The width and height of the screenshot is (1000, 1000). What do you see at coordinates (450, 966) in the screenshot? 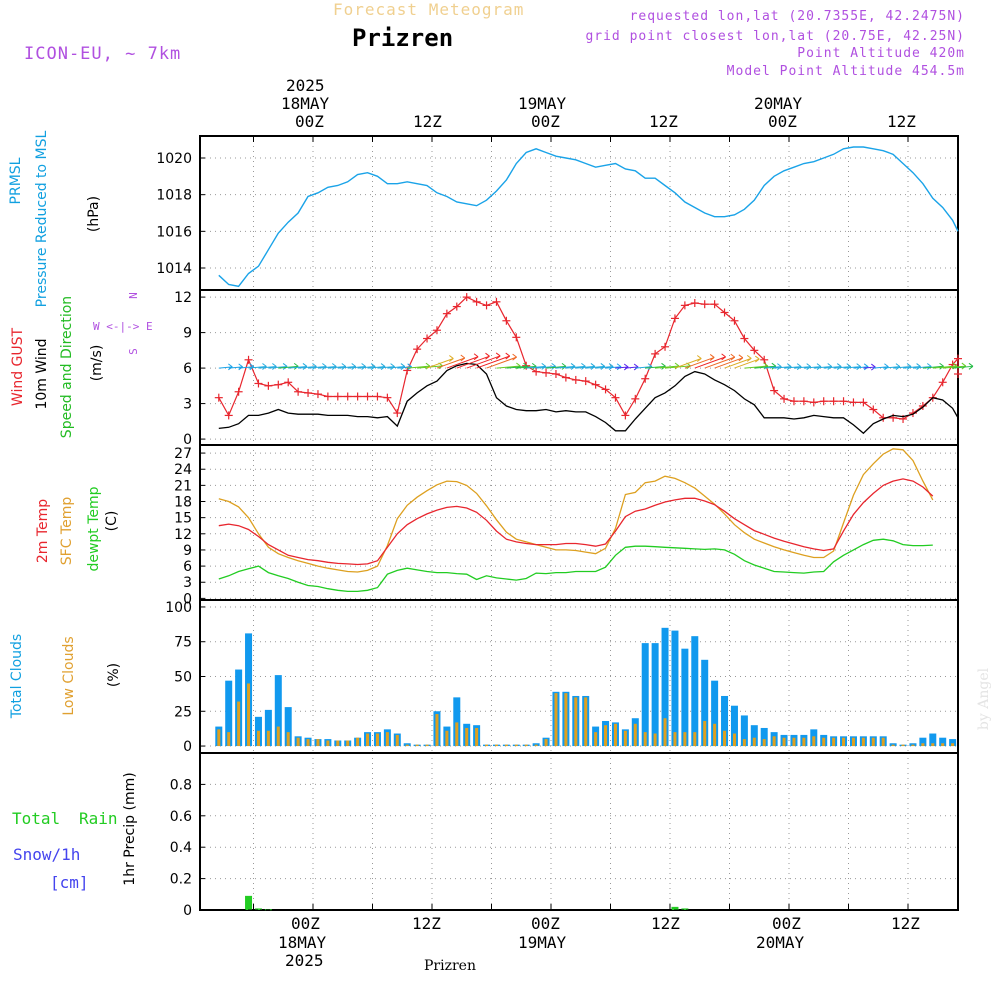
I see `footer-location: Prizren` at bounding box center [450, 966].